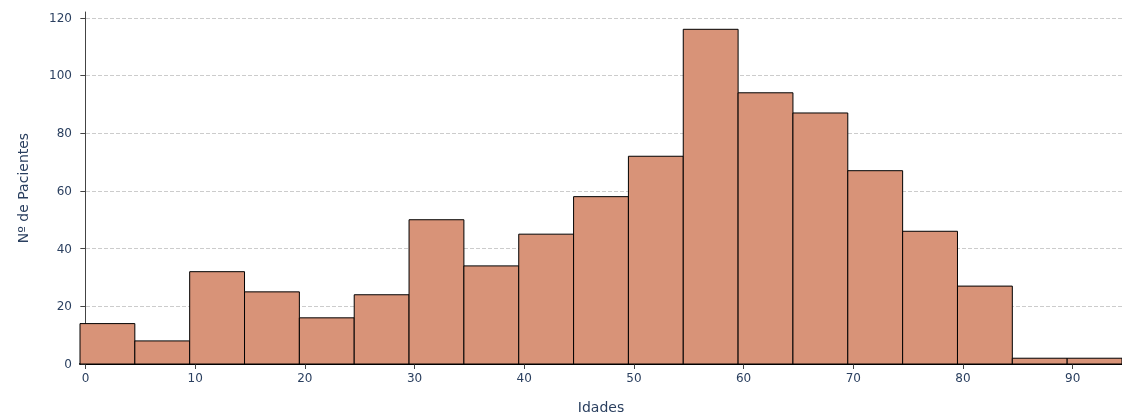 The width and height of the screenshot is (1122, 419). Describe the element at coordinates (853, 378) in the screenshot. I see `x-tick-label: 70` at that location.